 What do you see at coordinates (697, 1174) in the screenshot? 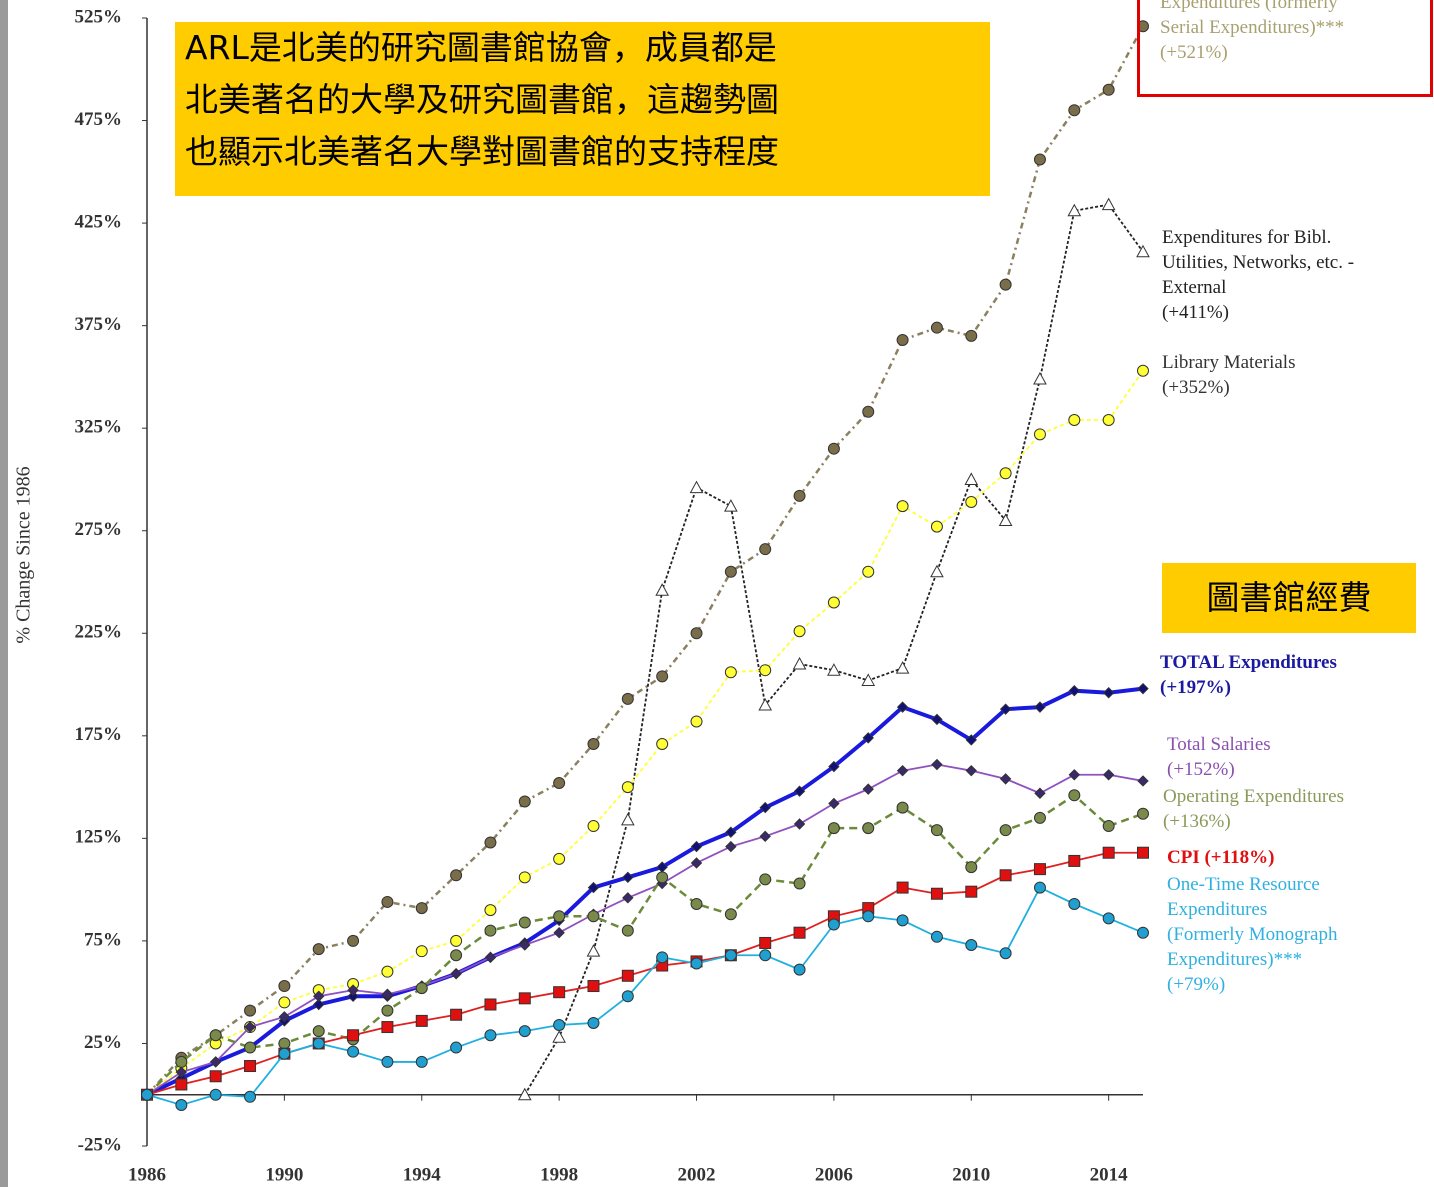
I see `x-tick-label: 2002` at bounding box center [697, 1174].